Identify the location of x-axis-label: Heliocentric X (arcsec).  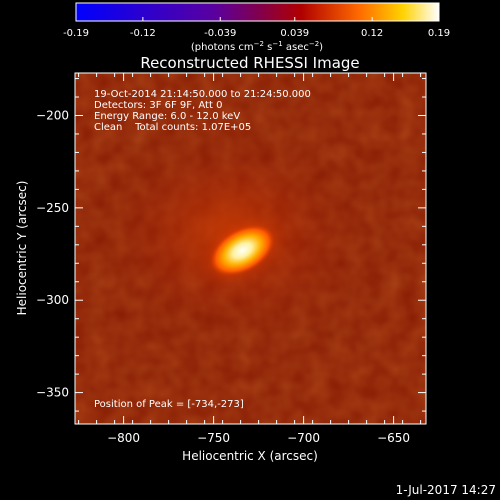
(250, 456).